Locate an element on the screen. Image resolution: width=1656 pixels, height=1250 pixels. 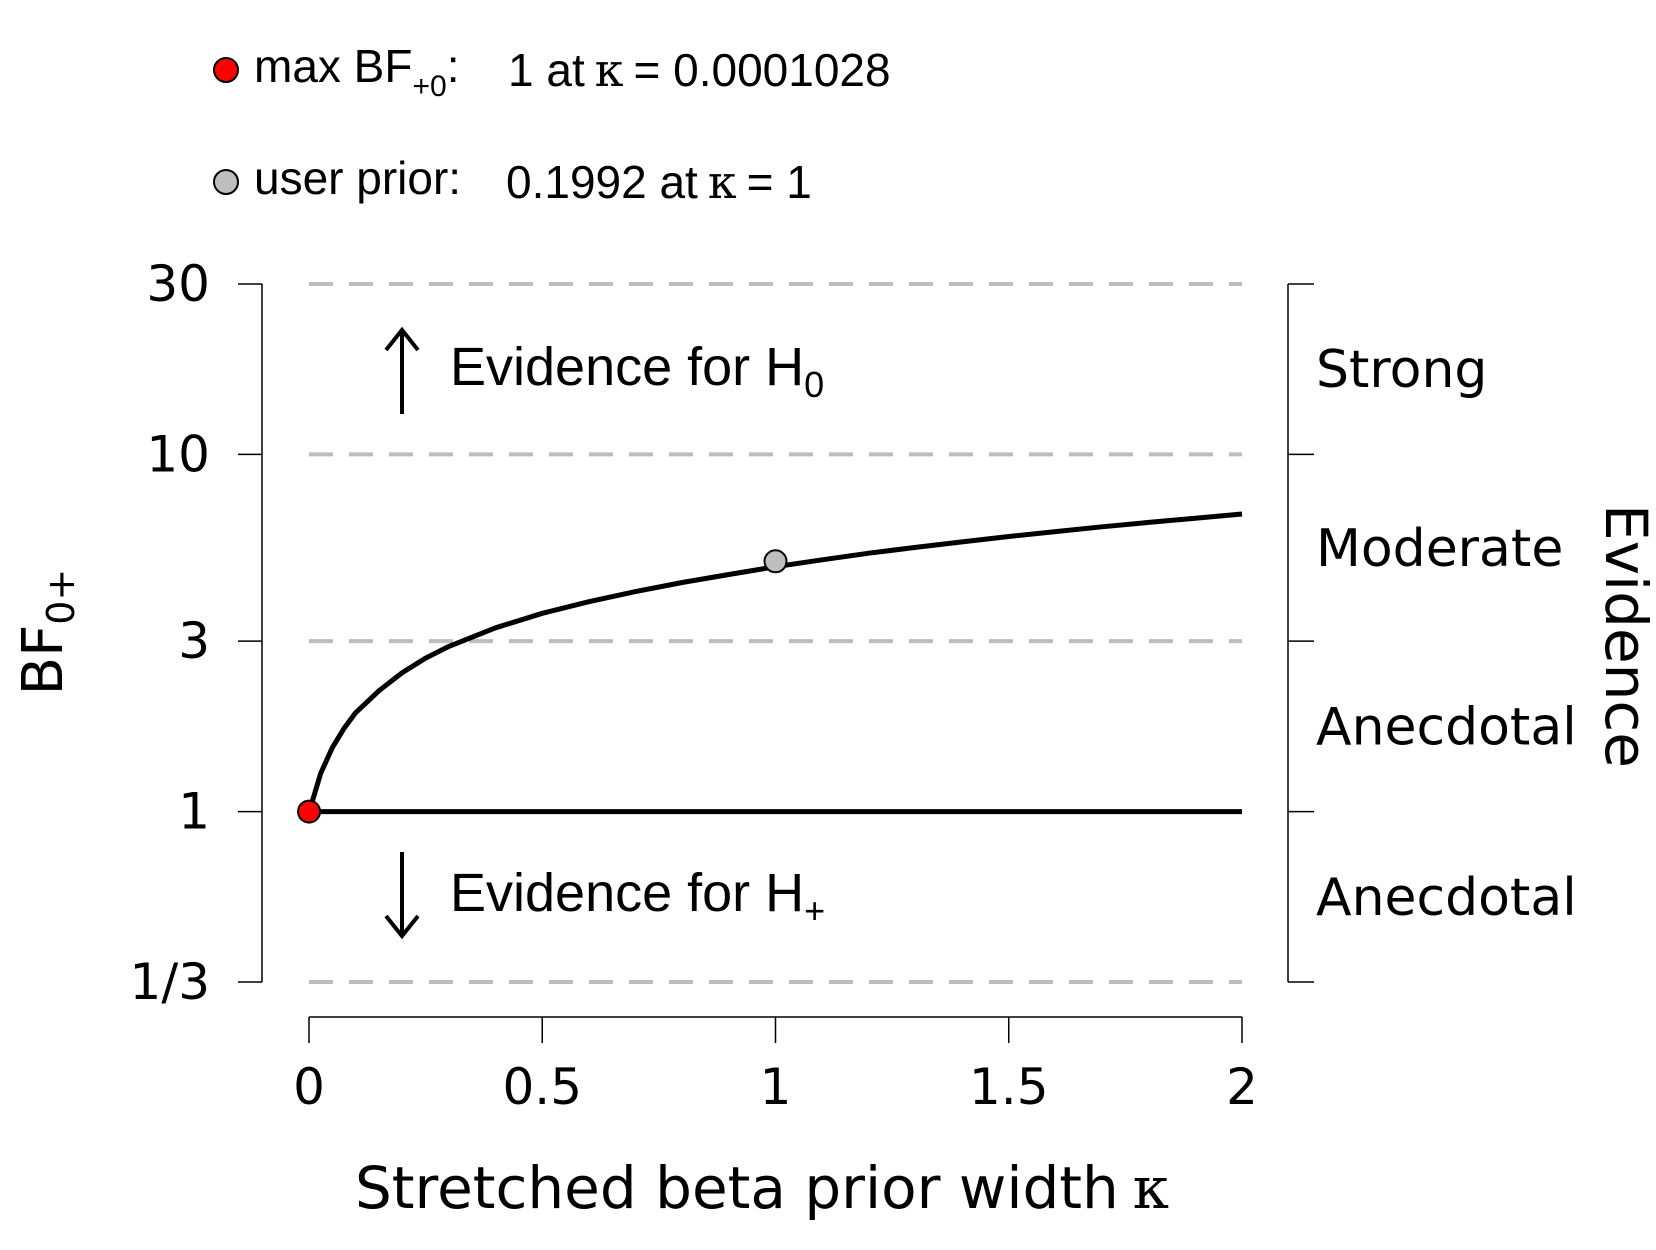
annotation-h0: Evidence for H0 is located at coordinates (604, 370).